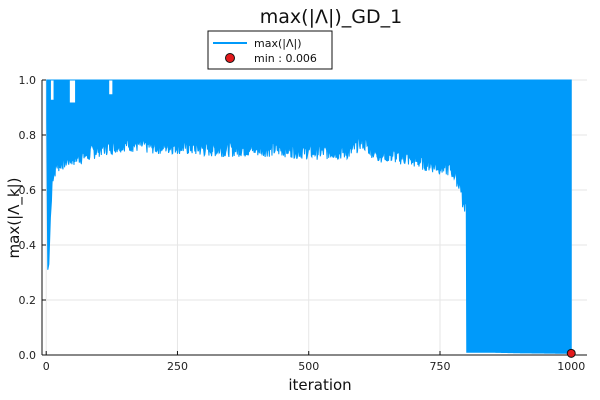  I want to click on y-tick-label: 0.2, so click(28, 300).